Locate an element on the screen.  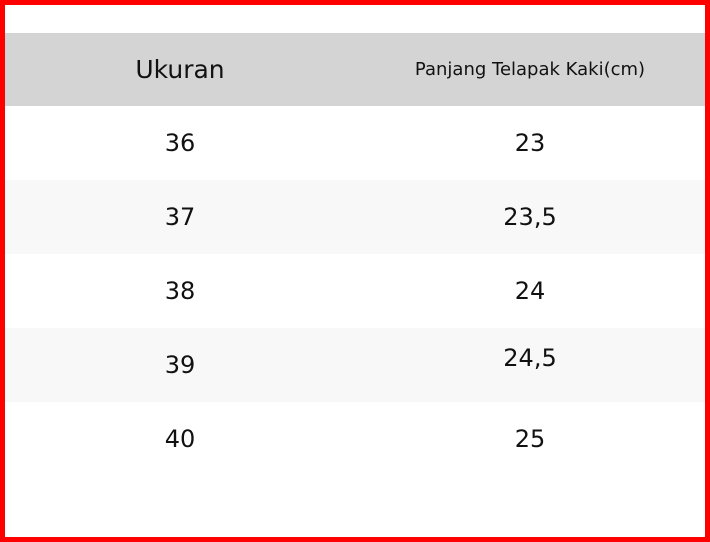
size-cell: 37 is located at coordinates (180, 217).